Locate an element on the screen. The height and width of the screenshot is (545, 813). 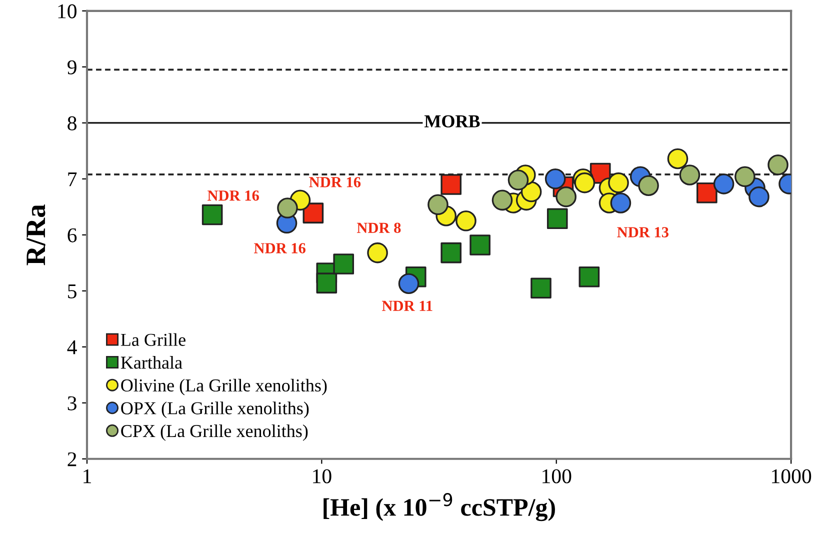
annotation: NDR 8 is located at coordinates (378, 228).